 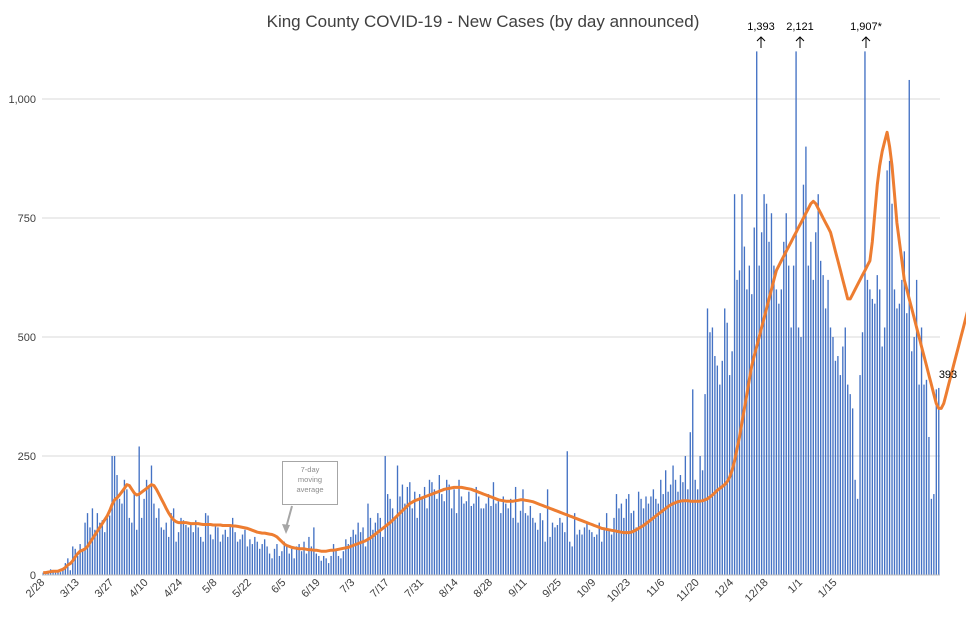 What do you see at coordinates (619, 591) in the screenshot?
I see `x-tick-label: 10/23` at bounding box center [619, 591].